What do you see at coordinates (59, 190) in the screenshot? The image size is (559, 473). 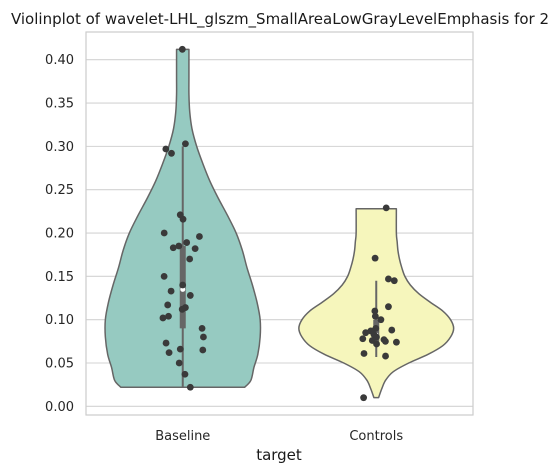 I see `y-tick-label: 0.25` at bounding box center [59, 190].